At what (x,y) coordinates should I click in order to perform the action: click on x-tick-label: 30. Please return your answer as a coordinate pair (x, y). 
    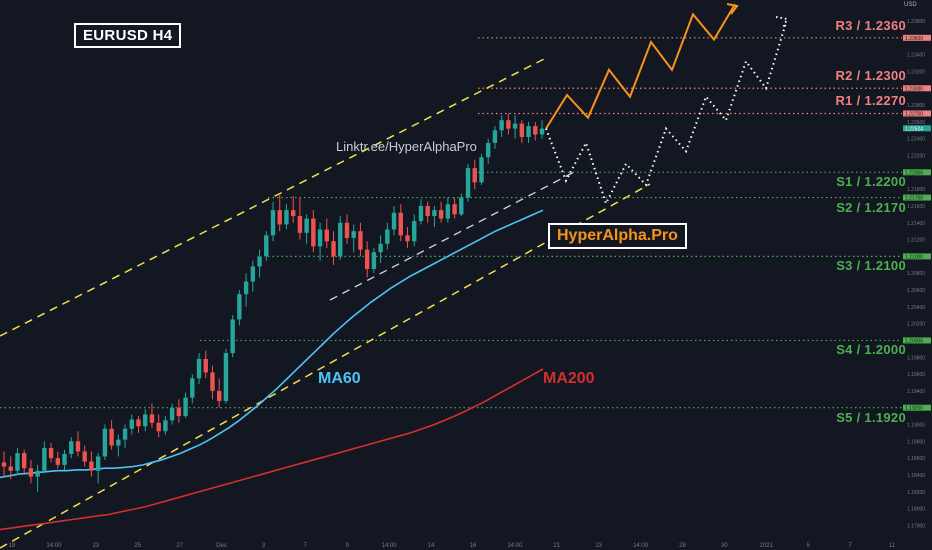
    Looking at the image, I should click on (724, 546).